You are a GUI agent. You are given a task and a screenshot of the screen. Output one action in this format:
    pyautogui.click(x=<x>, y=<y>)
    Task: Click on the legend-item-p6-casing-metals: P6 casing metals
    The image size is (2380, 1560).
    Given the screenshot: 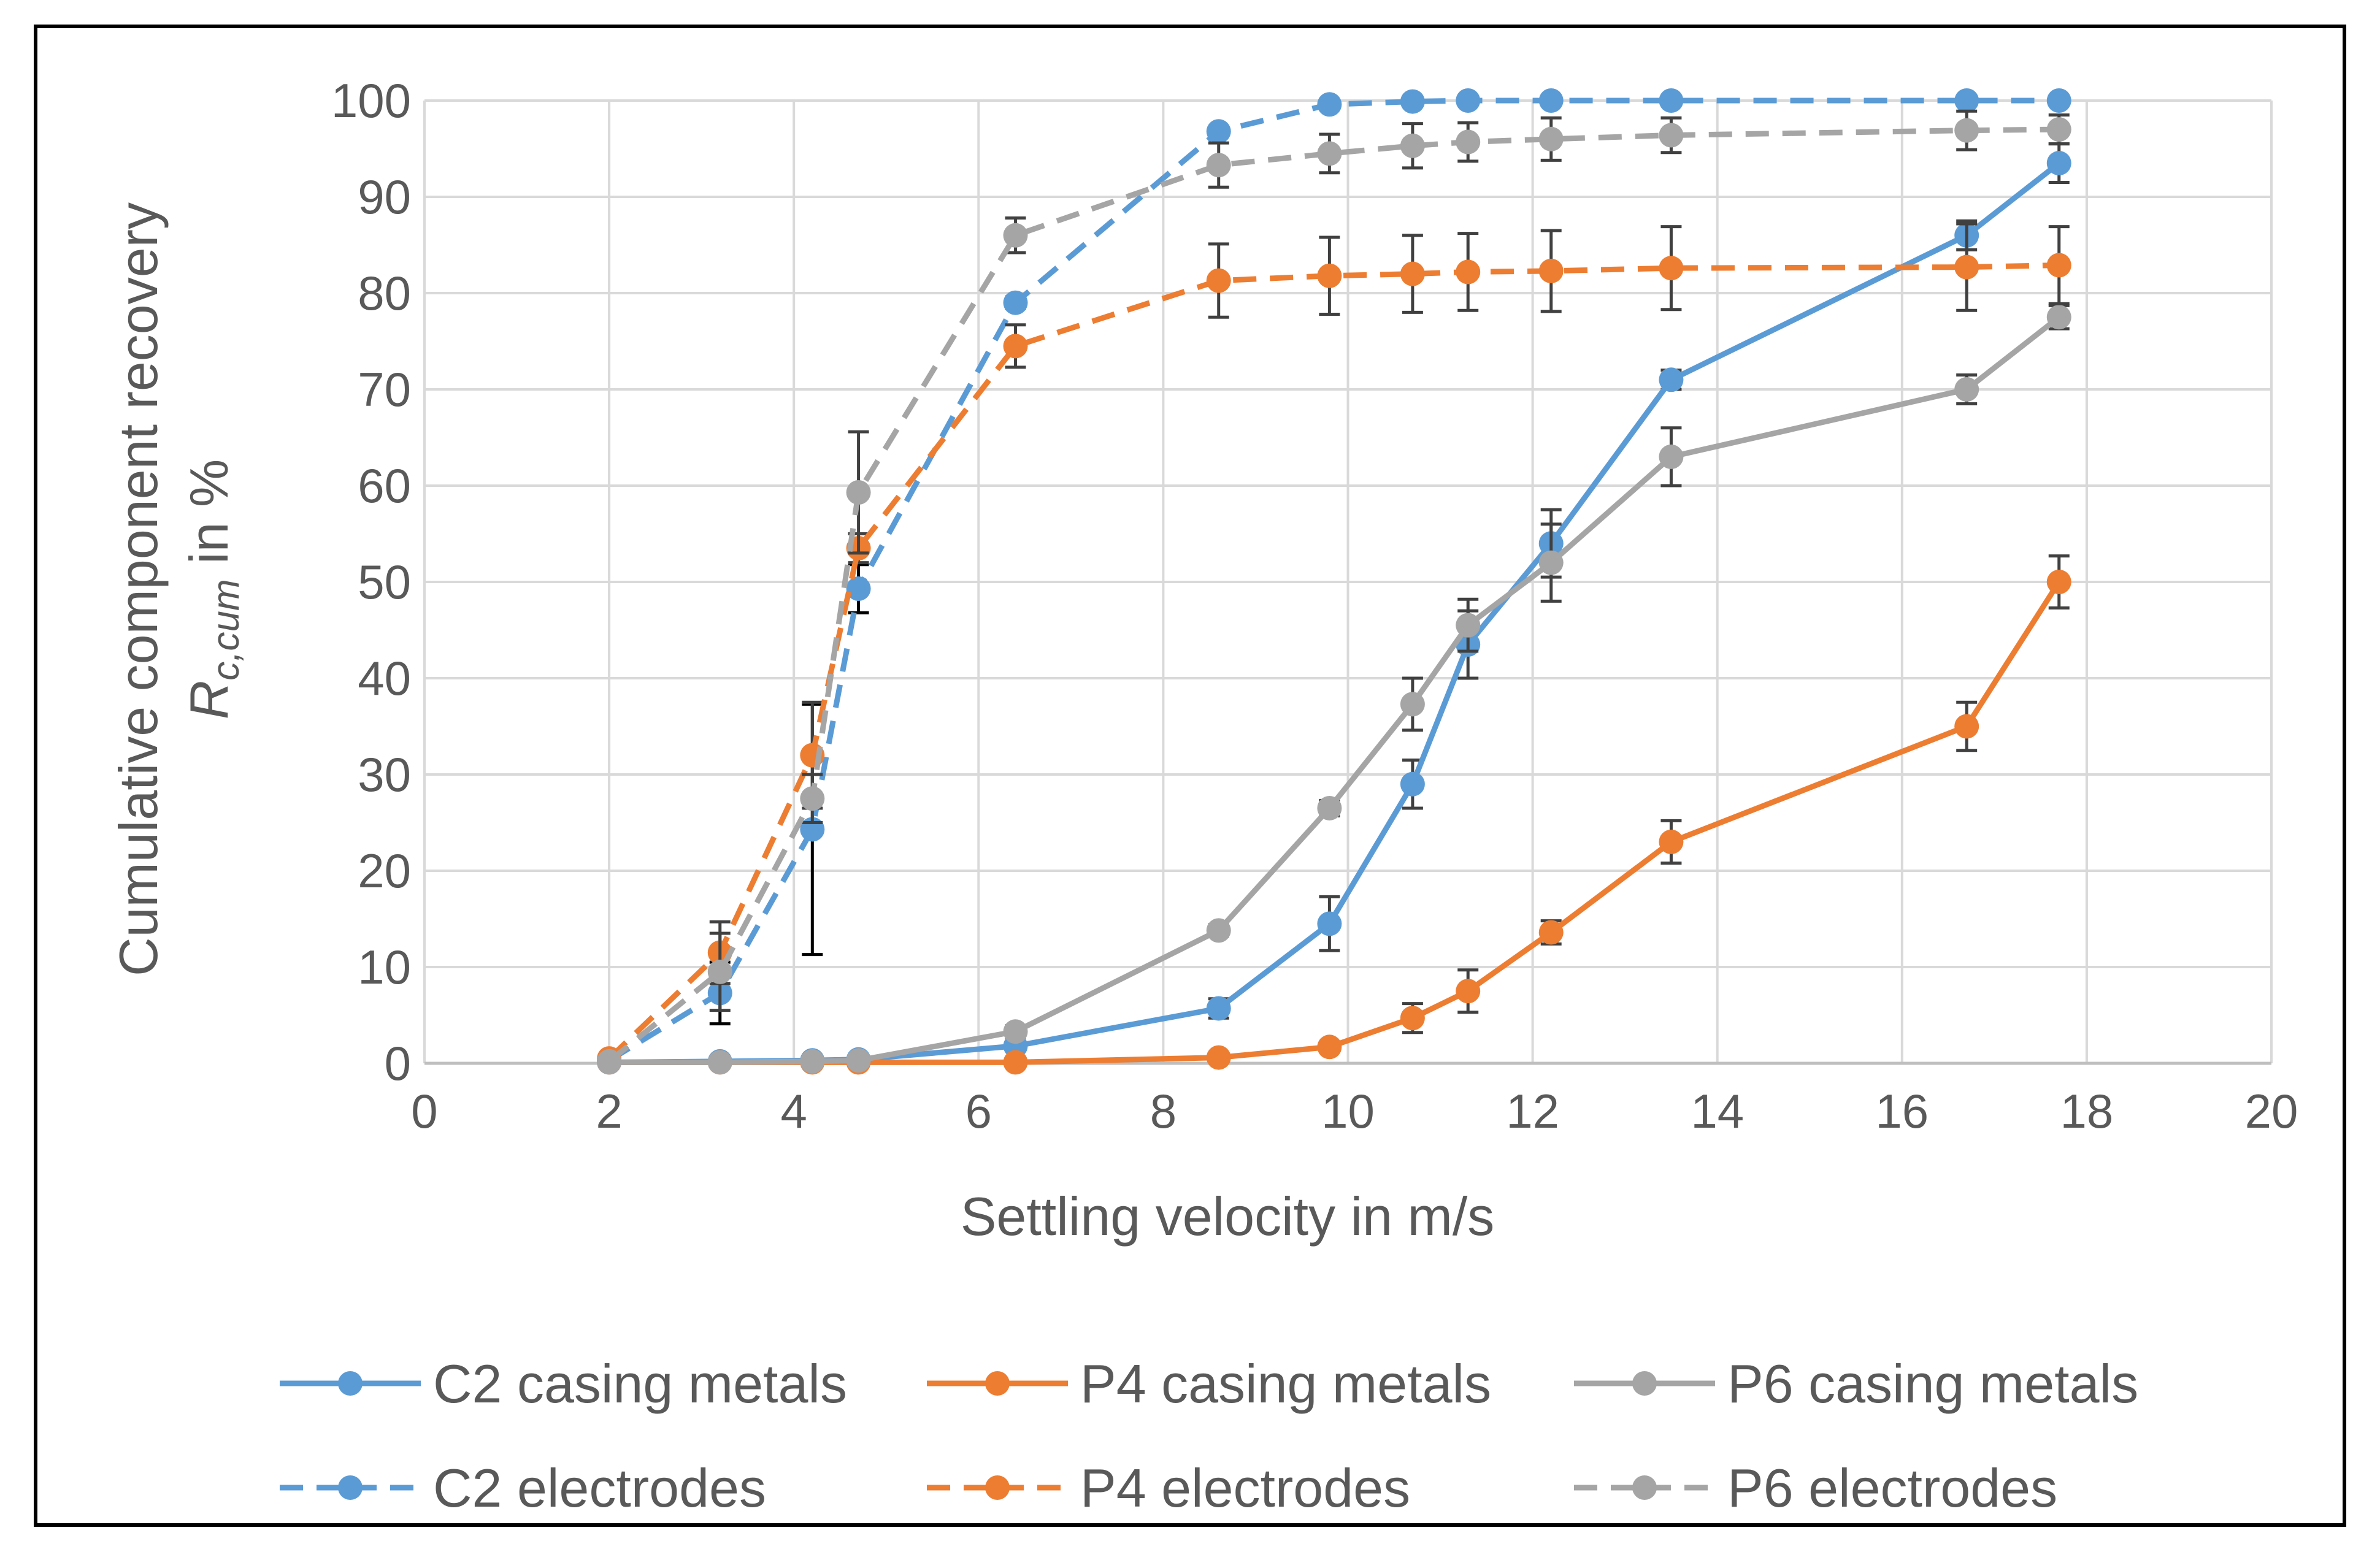 What is the action you would take?
    pyautogui.click(x=1856, y=1383)
    